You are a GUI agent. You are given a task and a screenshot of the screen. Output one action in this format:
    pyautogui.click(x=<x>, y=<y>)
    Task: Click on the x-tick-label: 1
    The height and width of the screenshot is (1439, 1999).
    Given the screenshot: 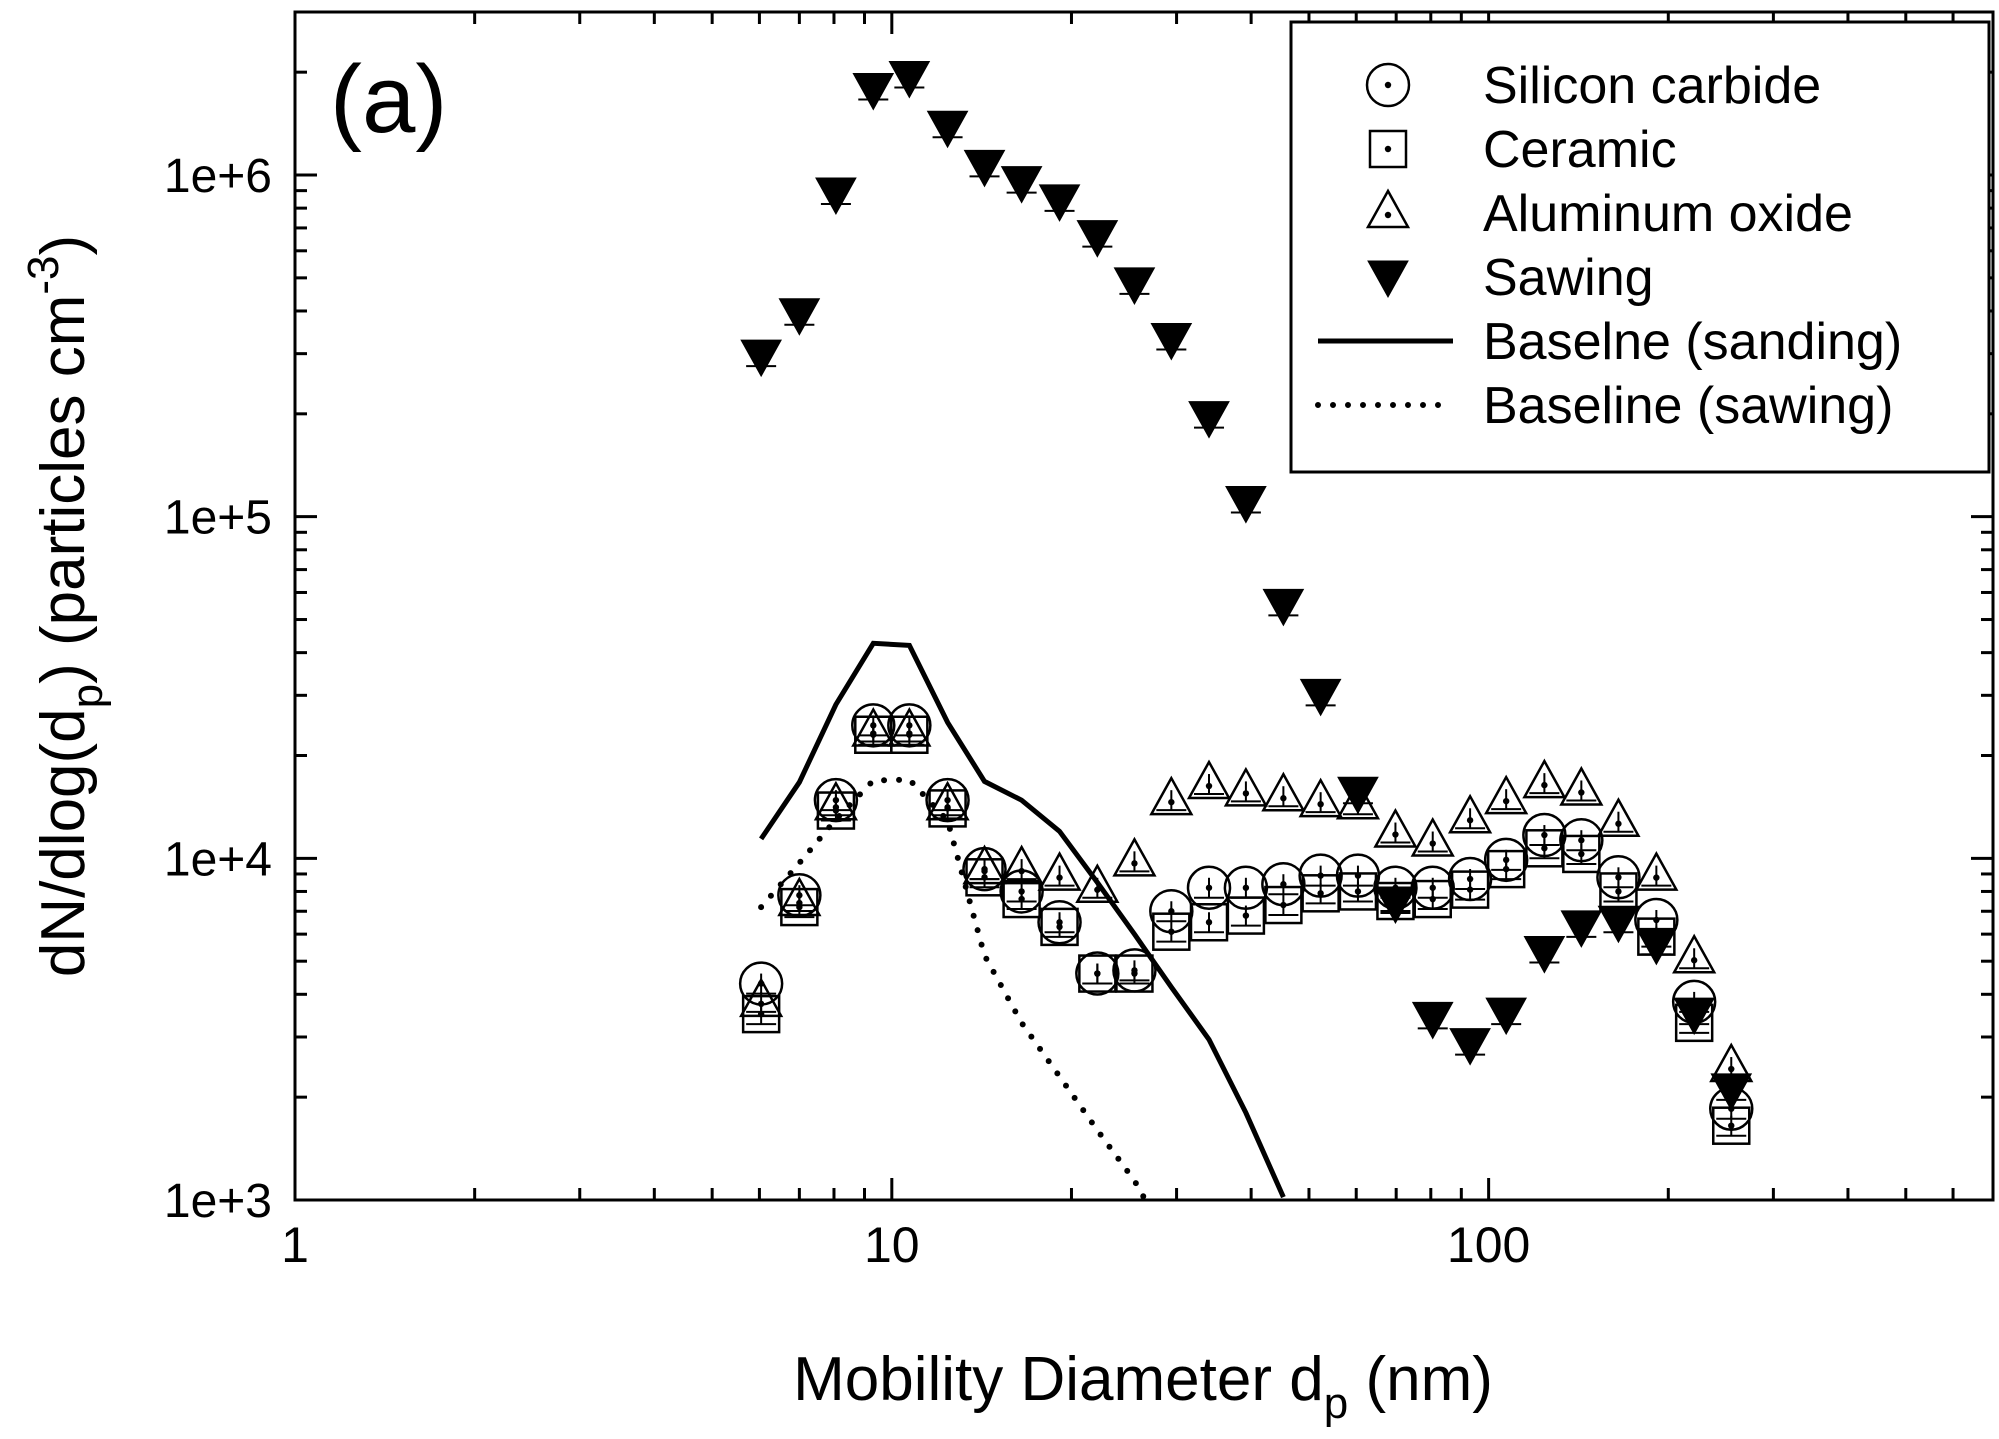 What is the action you would take?
    pyautogui.click(x=295, y=1245)
    